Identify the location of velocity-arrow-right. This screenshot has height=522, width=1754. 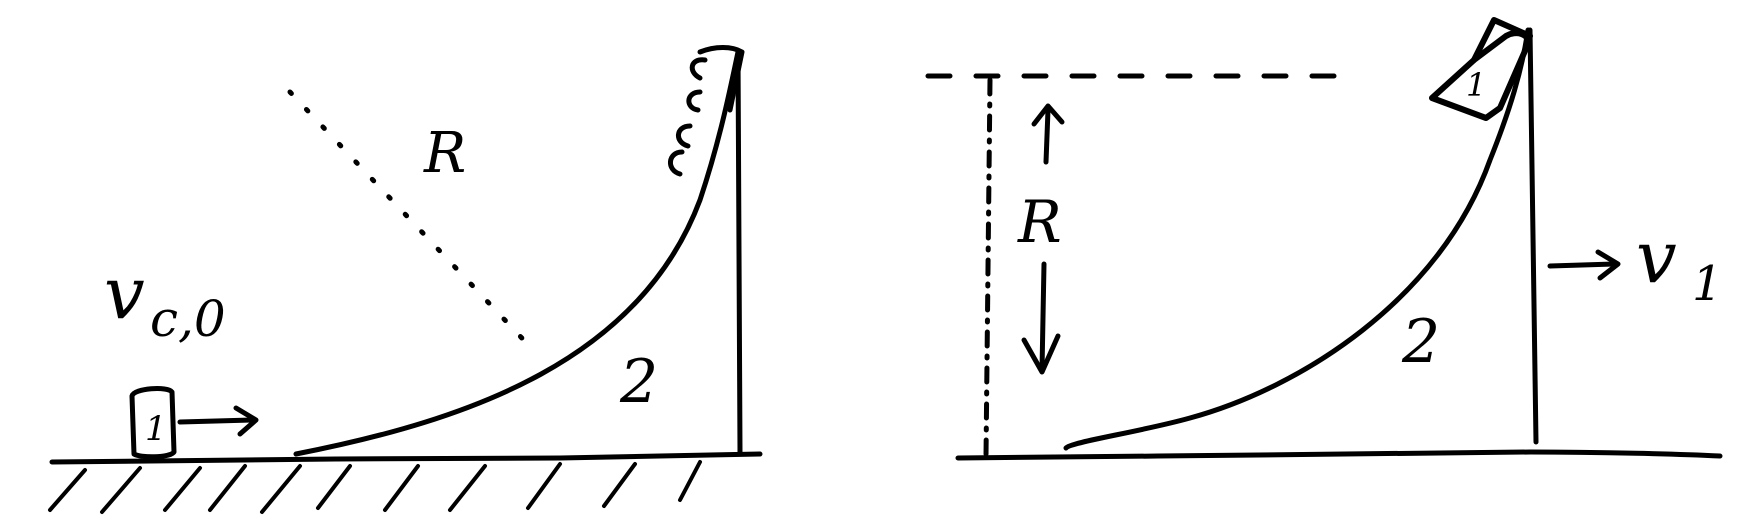
(1584, 265).